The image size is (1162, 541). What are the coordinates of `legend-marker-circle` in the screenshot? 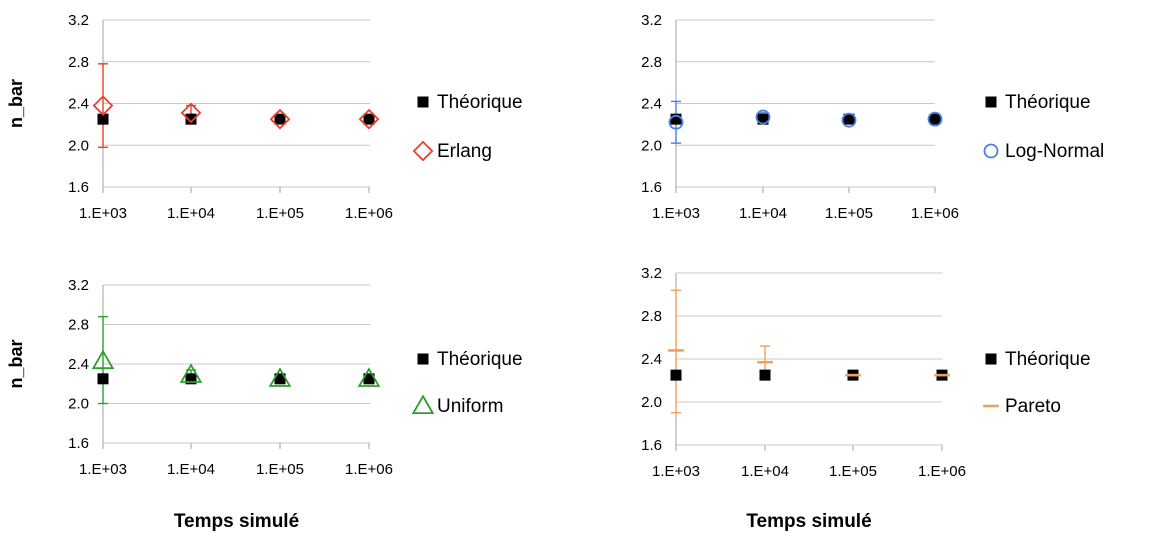 It's located at (991, 151).